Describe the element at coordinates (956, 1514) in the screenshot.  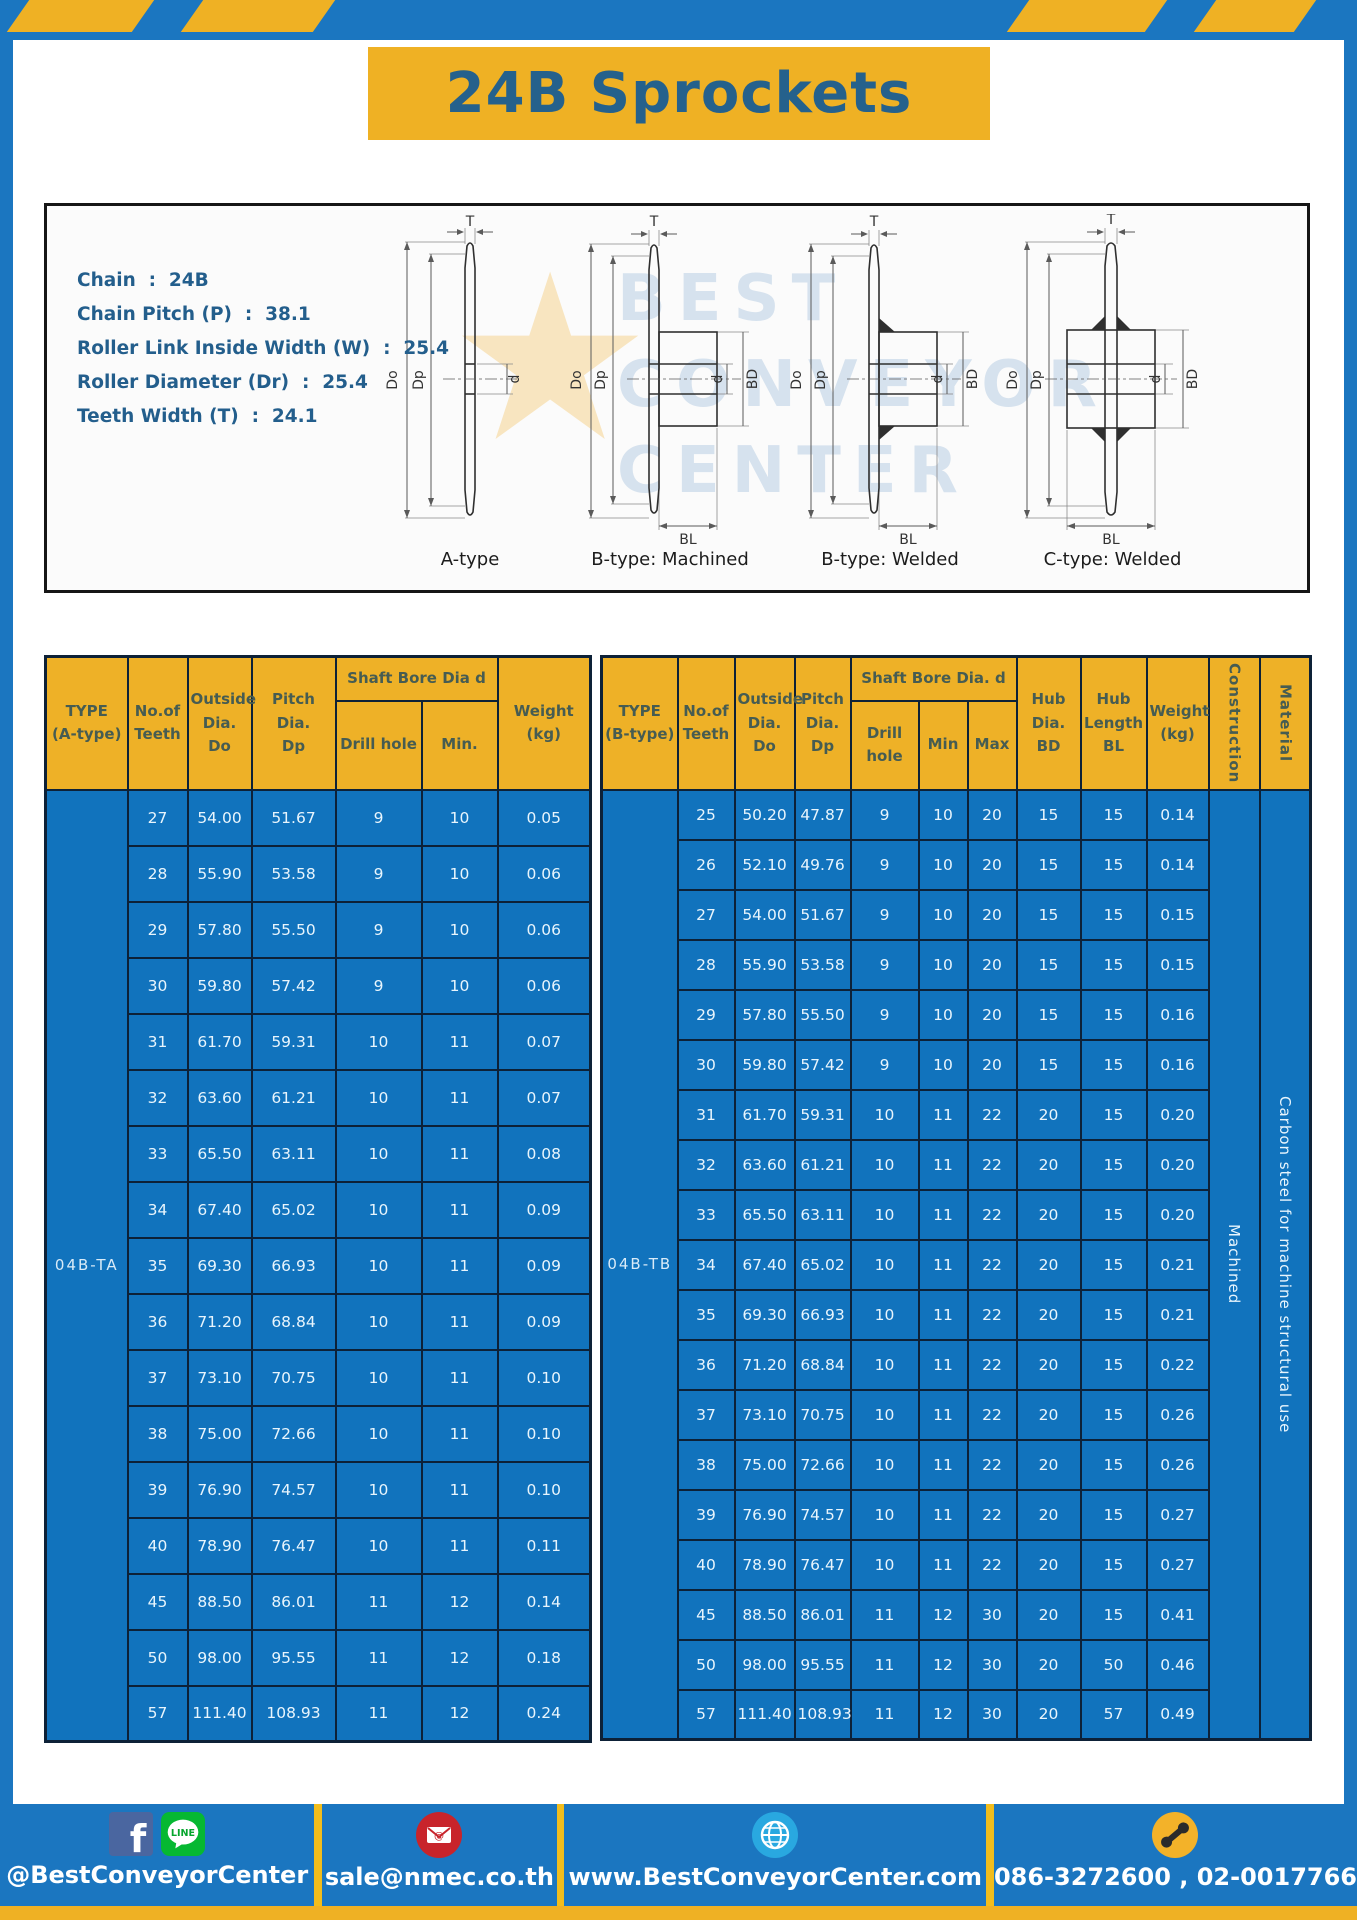
I see `table-row: 39 76.90 74.57 10 11 22 20 15 0.27` at that location.